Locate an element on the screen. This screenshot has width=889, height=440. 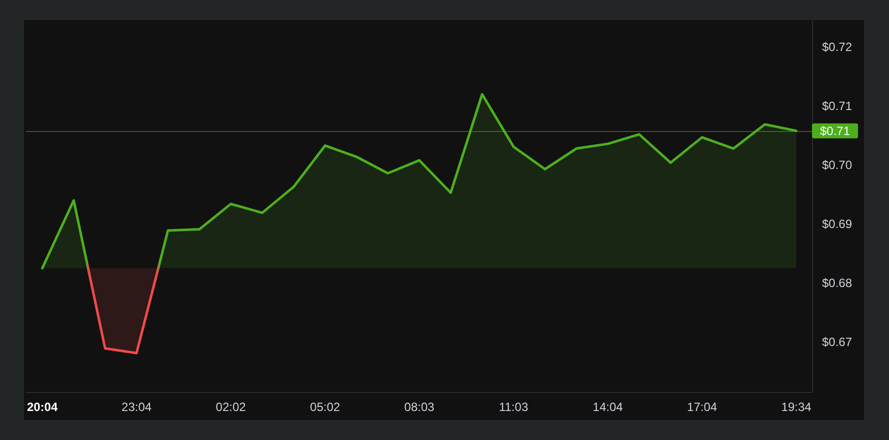
x-tick-label: 19:34 is located at coordinates (796, 407).